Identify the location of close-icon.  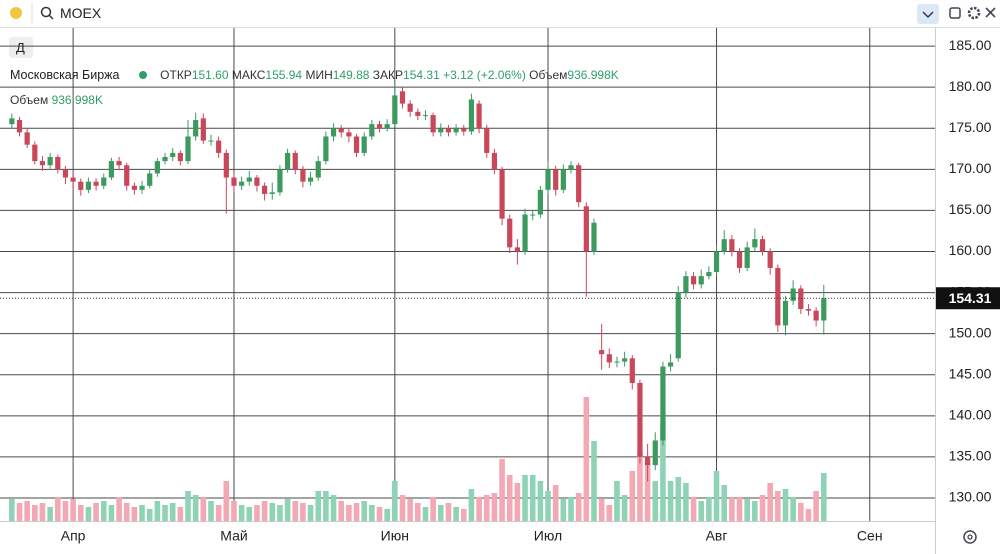
(990, 12).